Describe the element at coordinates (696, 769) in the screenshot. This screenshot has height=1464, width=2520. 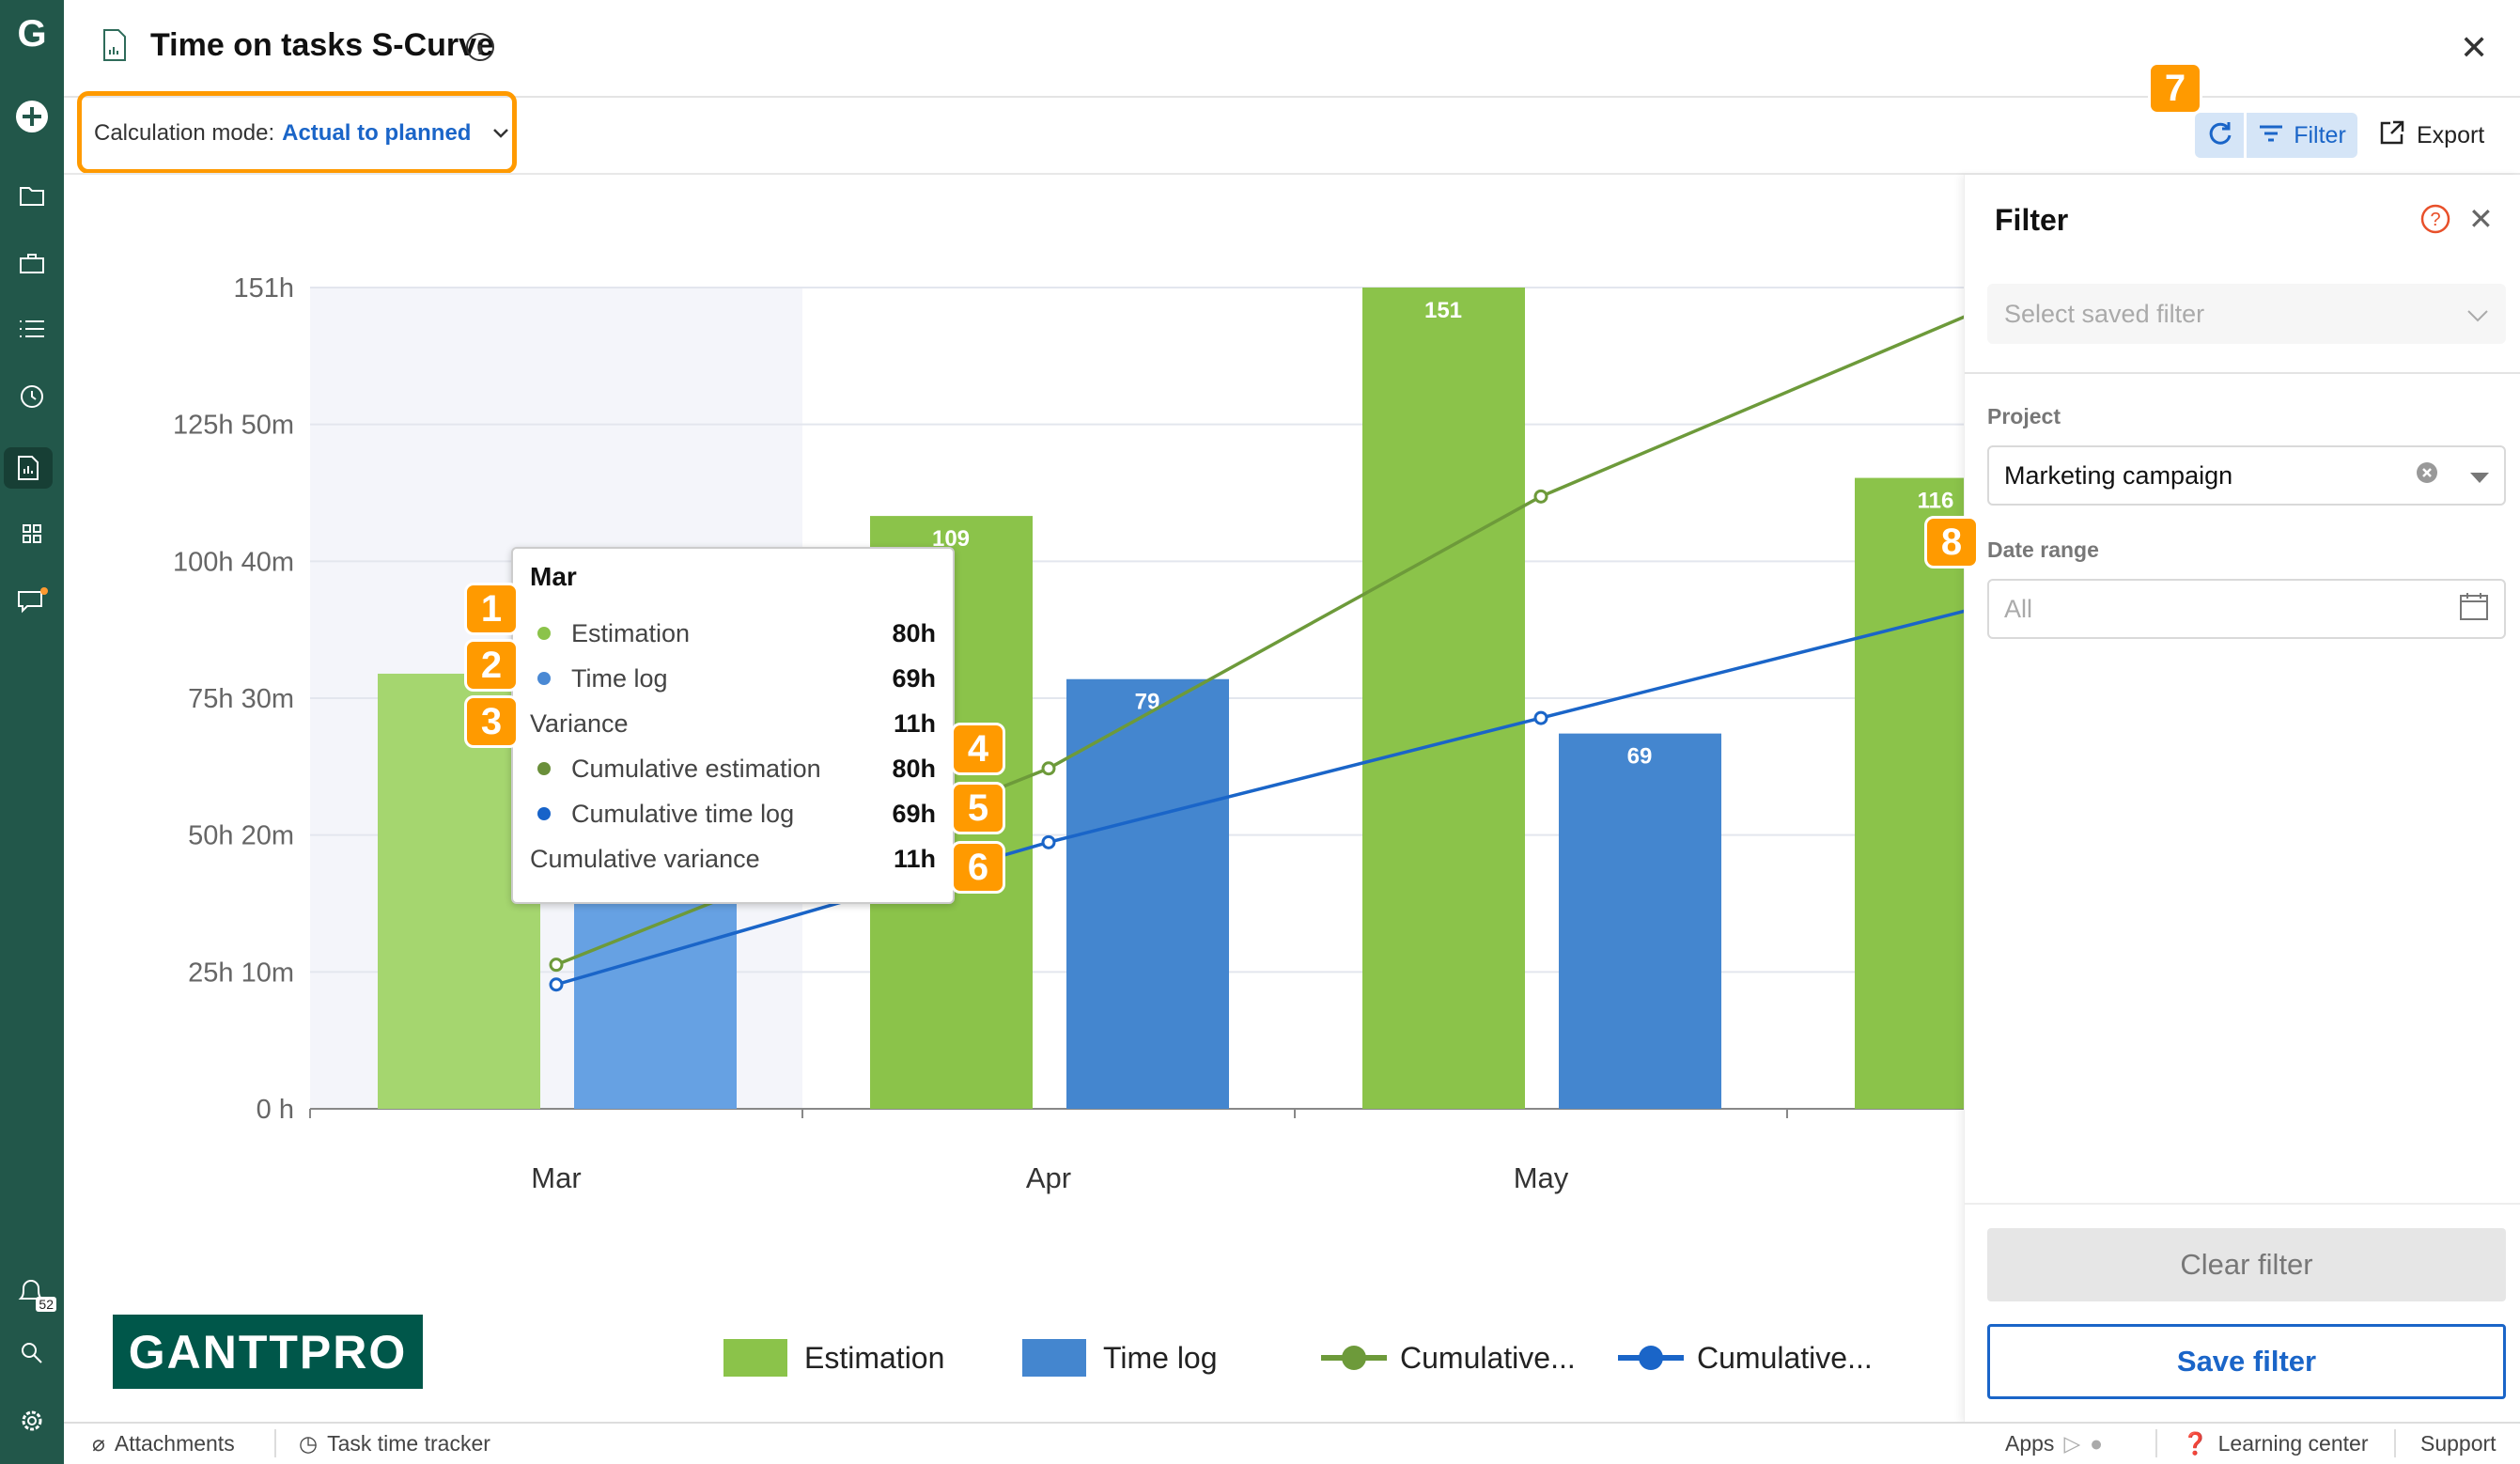
I see `tooltip-row-label: Cumulative estimation` at that location.